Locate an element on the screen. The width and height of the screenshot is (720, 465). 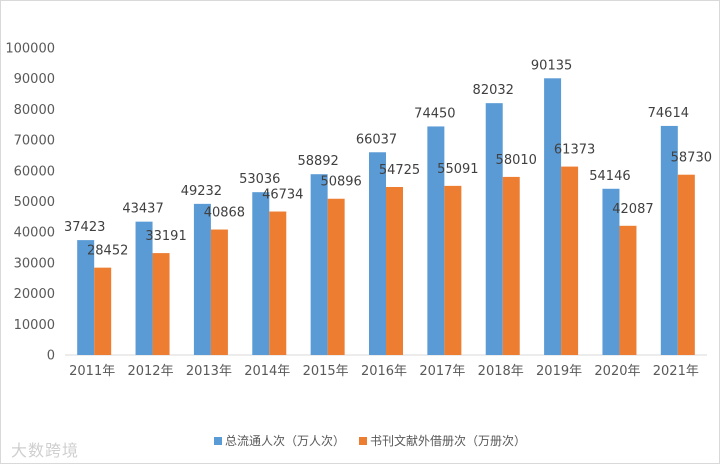
data-label-series-1: 66037 is located at coordinates (376, 139).